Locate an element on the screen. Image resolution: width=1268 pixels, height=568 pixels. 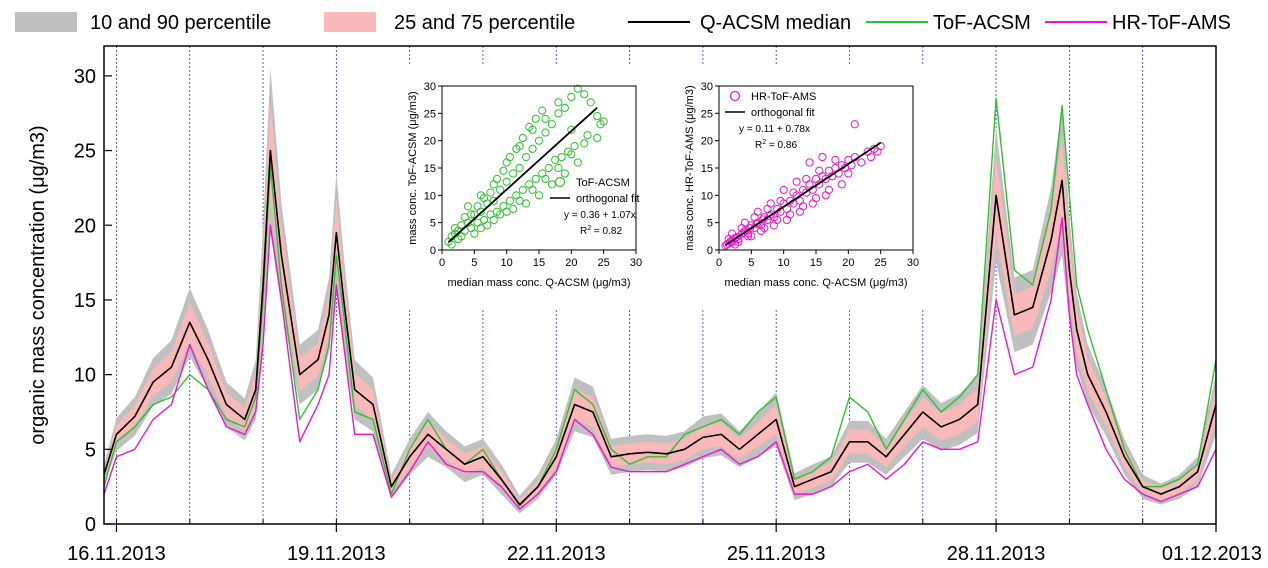
x-tick-label-1: 19.11.2013 is located at coordinates (336, 554).